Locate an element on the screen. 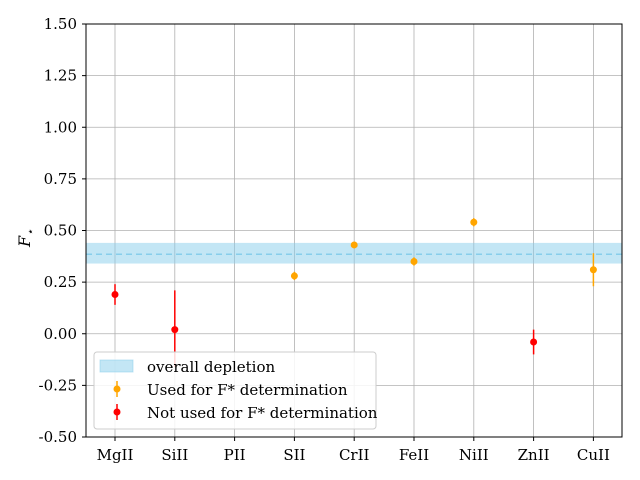  legend-marker-not-used is located at coordinates (117, 412).